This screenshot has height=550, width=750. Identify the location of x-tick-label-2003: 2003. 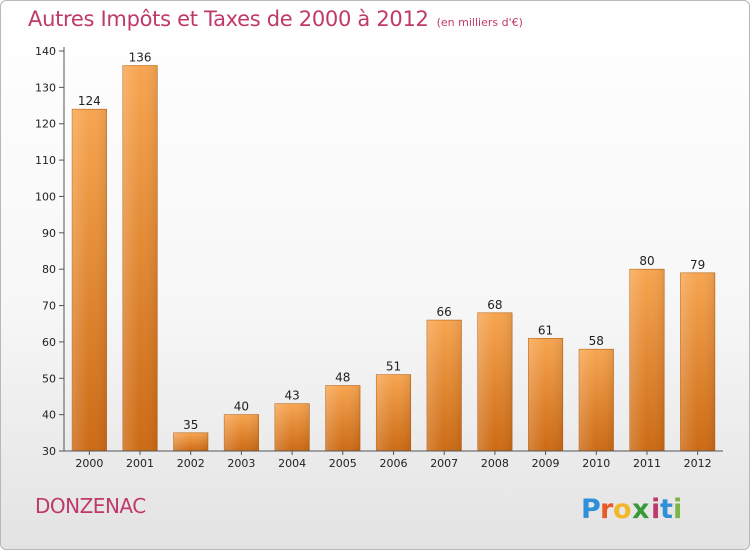
(241, 463).